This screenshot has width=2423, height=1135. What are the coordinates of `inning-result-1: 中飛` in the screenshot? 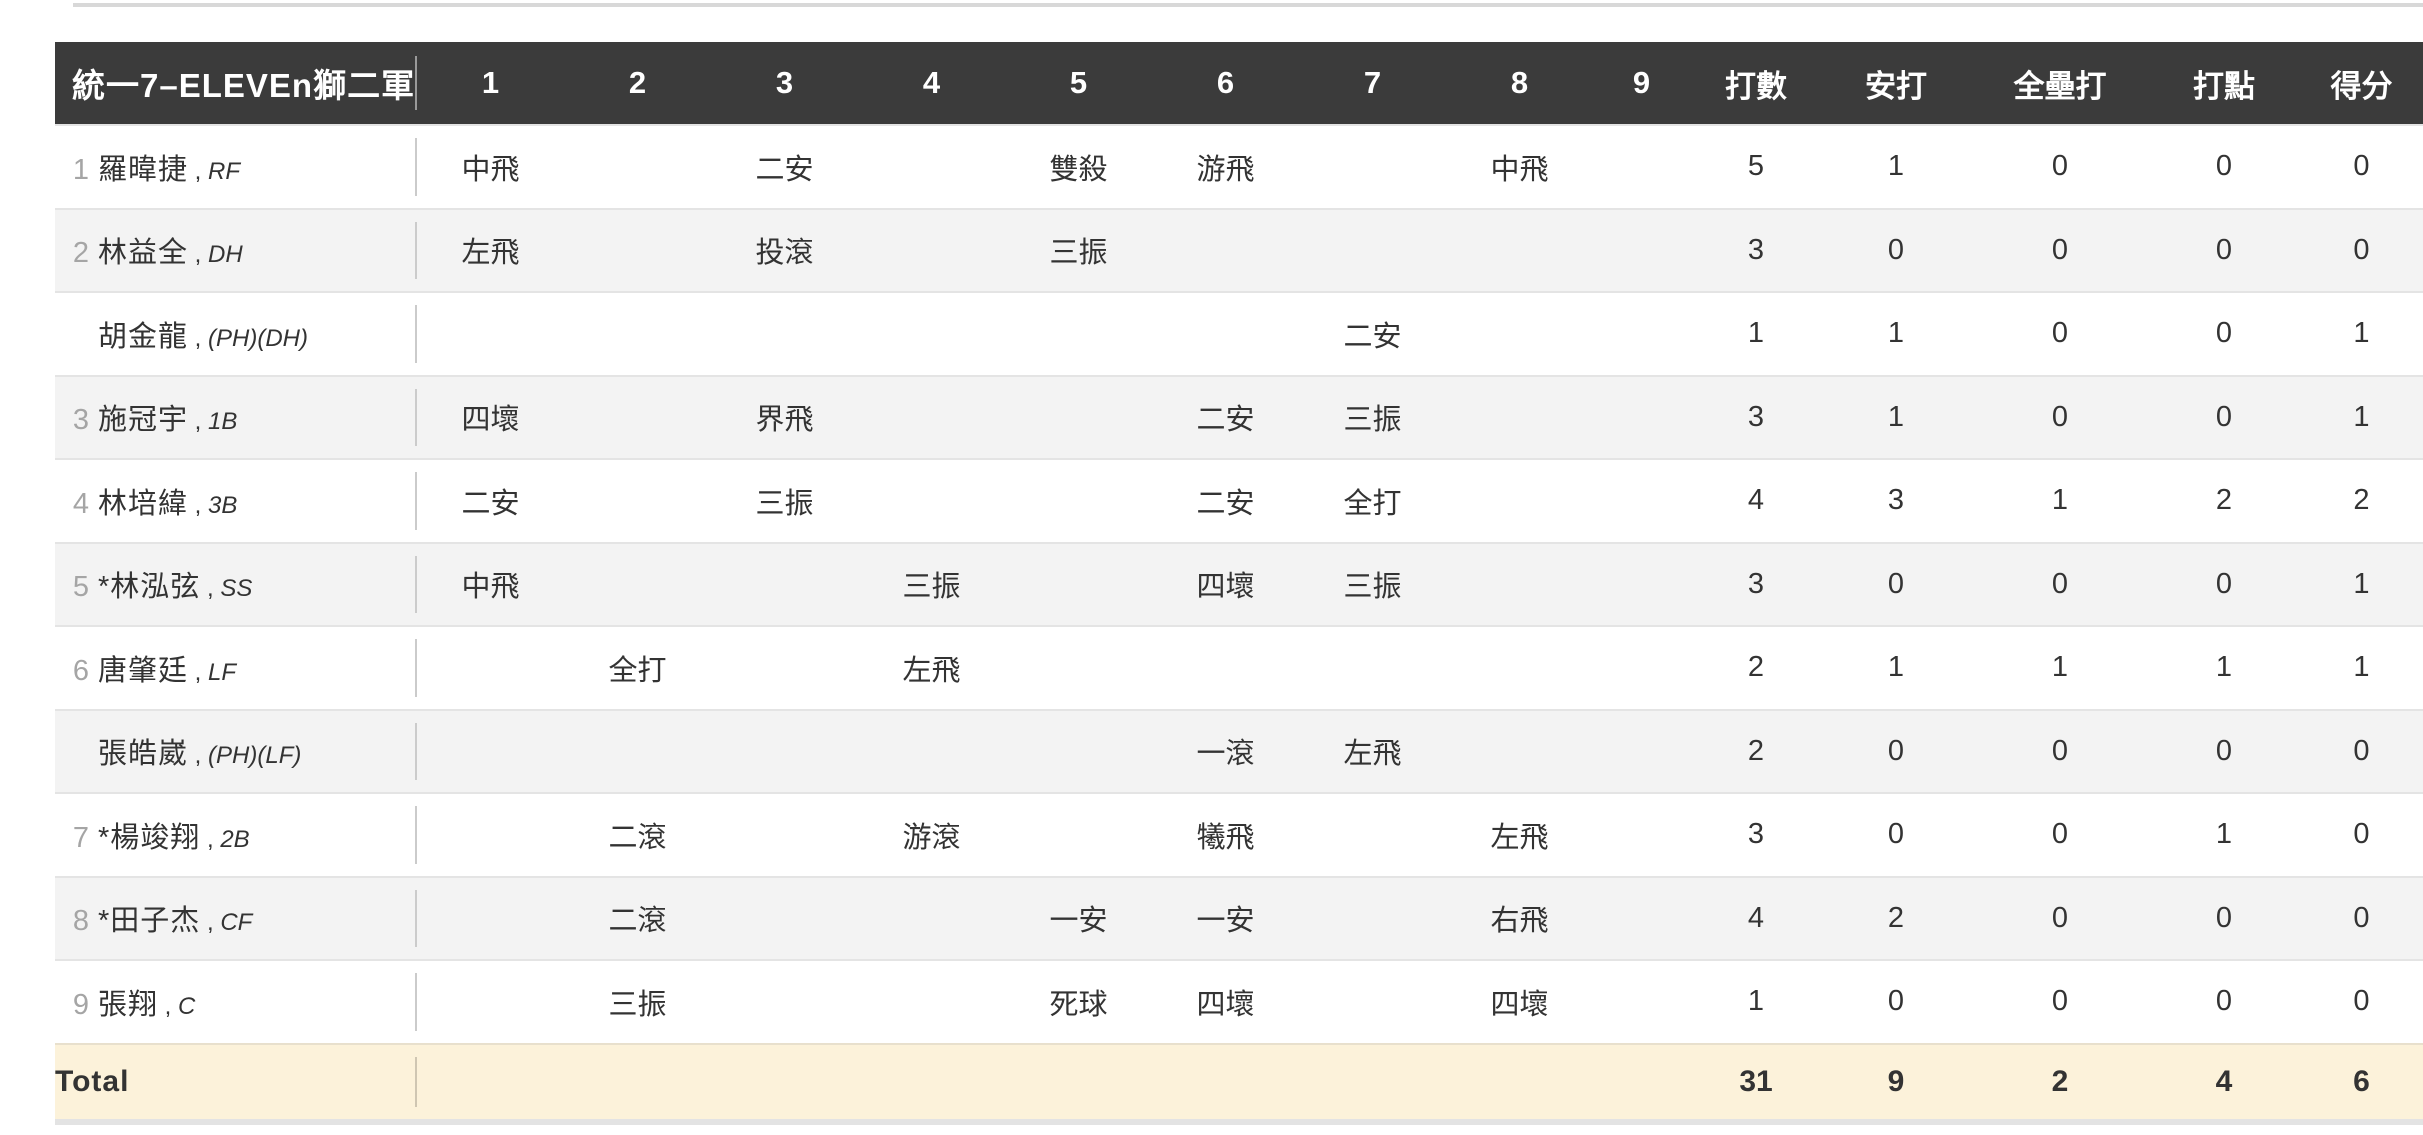 It's located at (490, 166).